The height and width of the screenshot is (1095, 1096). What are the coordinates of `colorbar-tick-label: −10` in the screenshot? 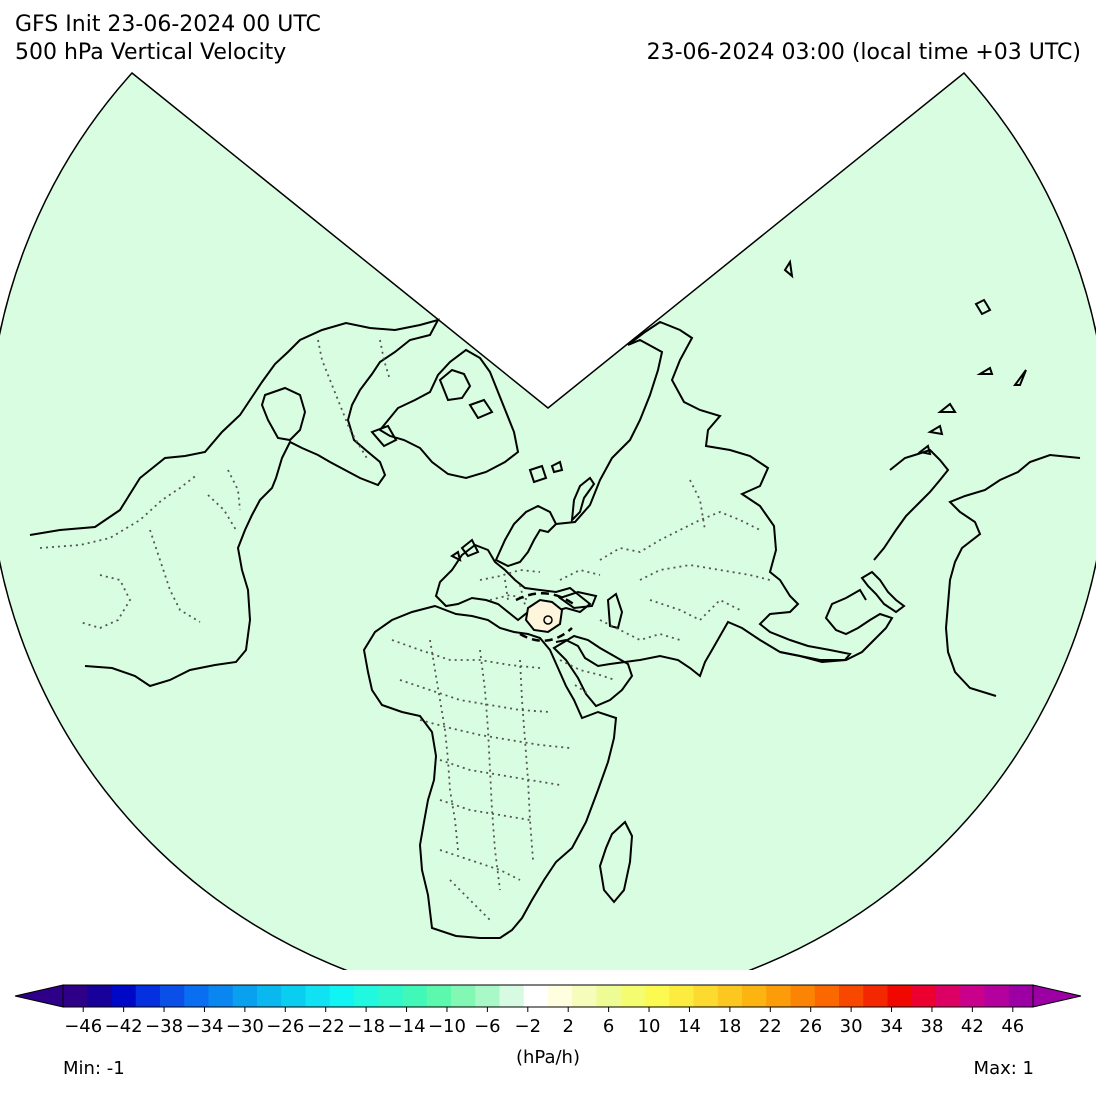 It's located at (447, 1025).